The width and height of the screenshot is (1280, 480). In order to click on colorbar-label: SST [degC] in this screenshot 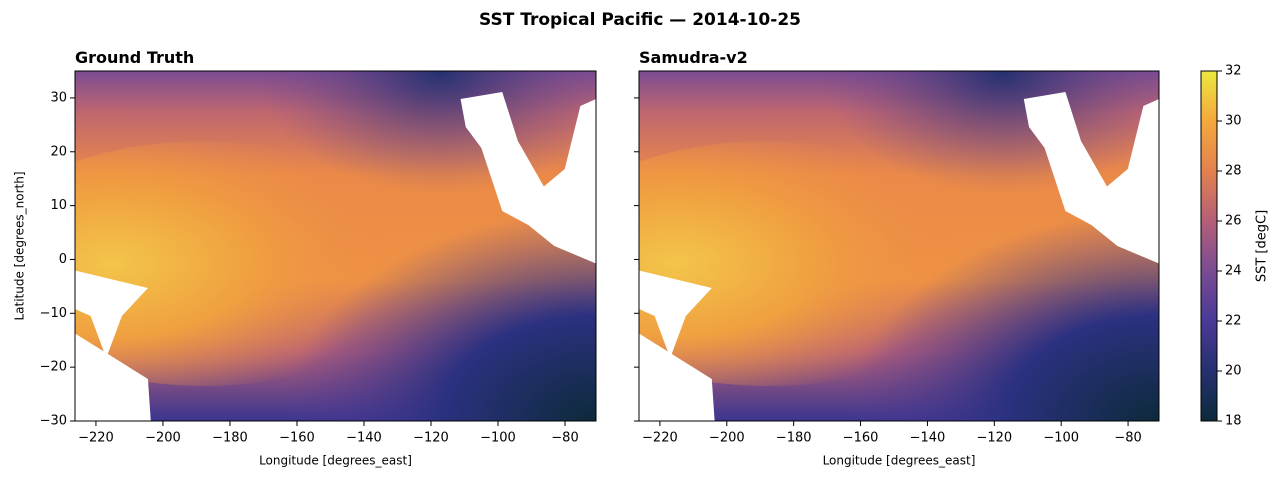, I will do `click(1262, 246)`.